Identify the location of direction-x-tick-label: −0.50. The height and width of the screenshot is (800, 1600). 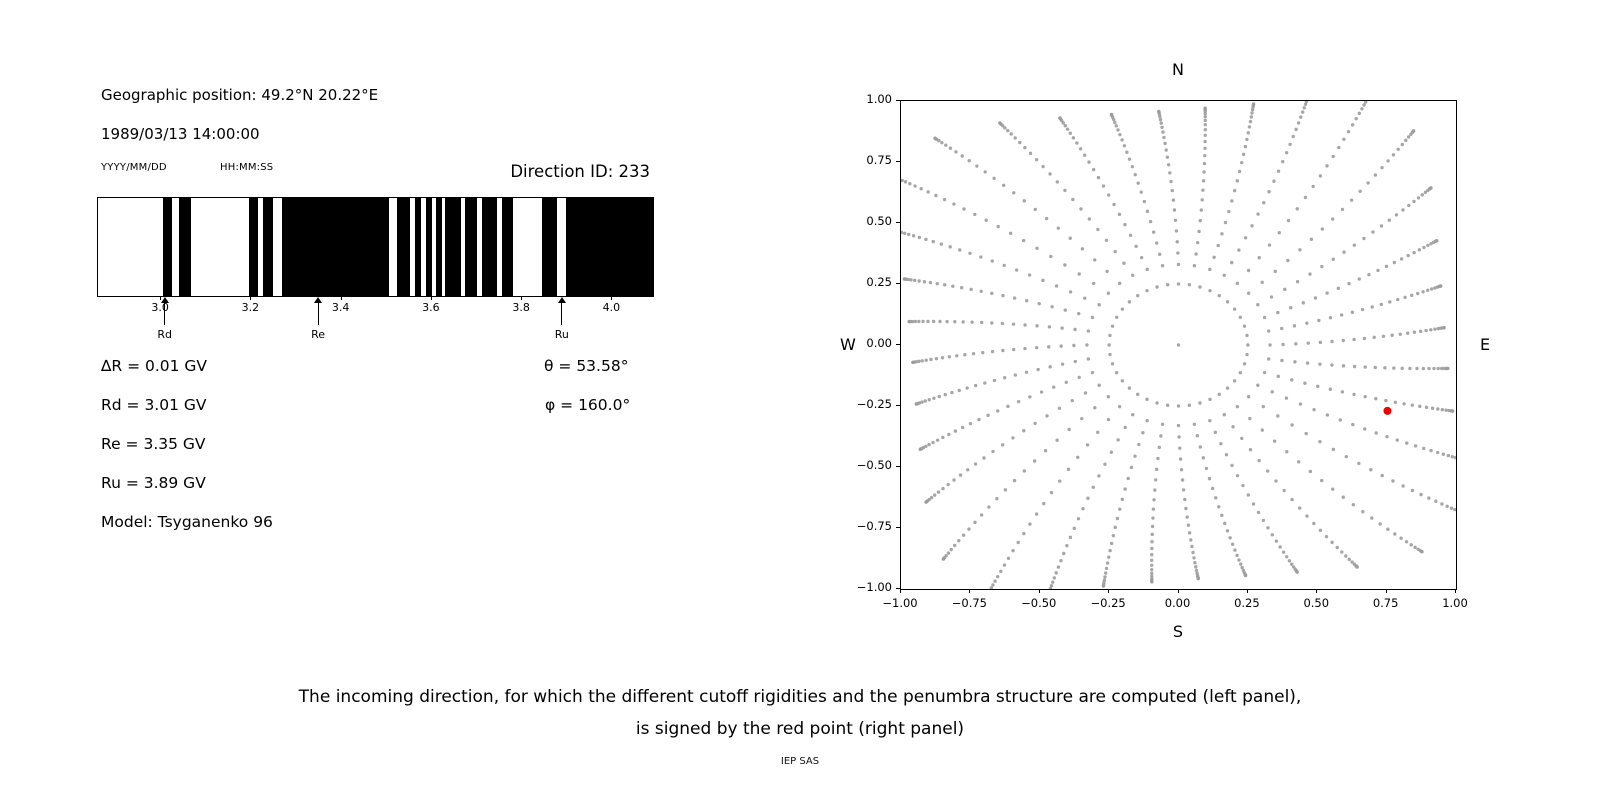
(1039, 603).